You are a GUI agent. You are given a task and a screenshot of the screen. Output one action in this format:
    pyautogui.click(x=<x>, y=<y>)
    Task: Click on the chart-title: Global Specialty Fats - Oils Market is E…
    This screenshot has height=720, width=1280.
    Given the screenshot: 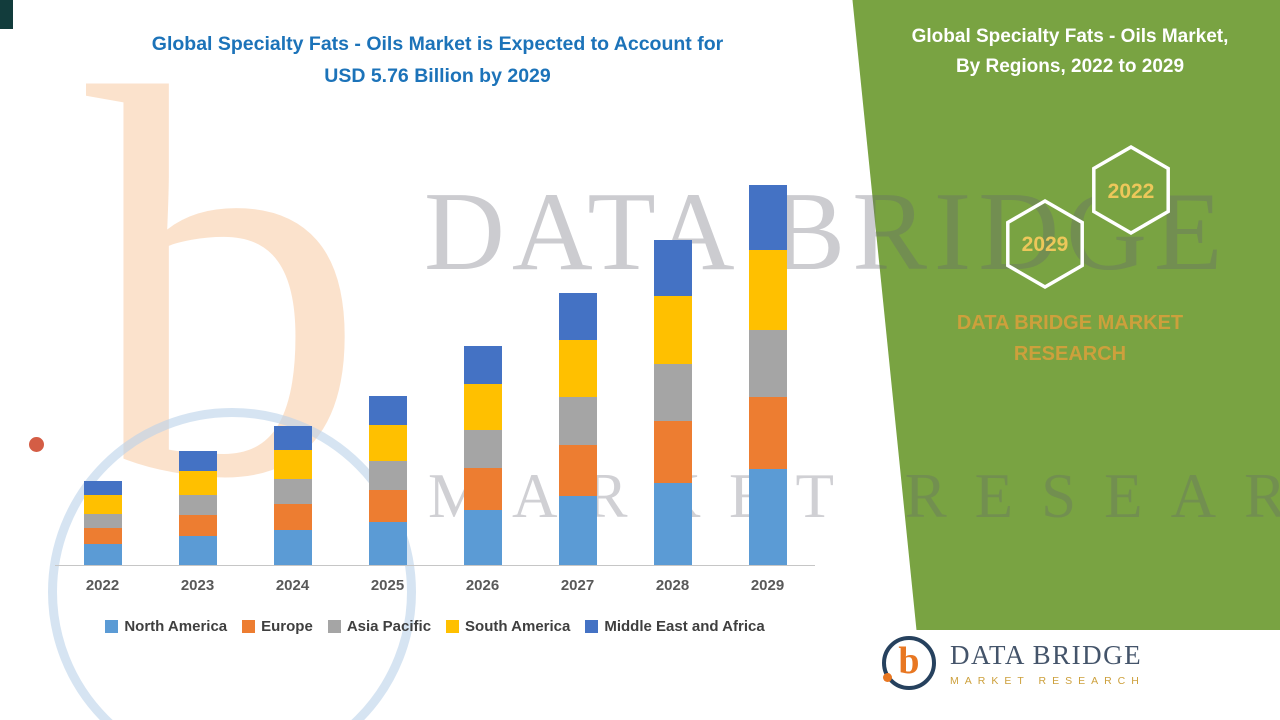 What is the action you would take?
    pyautogui.click(x=437, y=60)
    